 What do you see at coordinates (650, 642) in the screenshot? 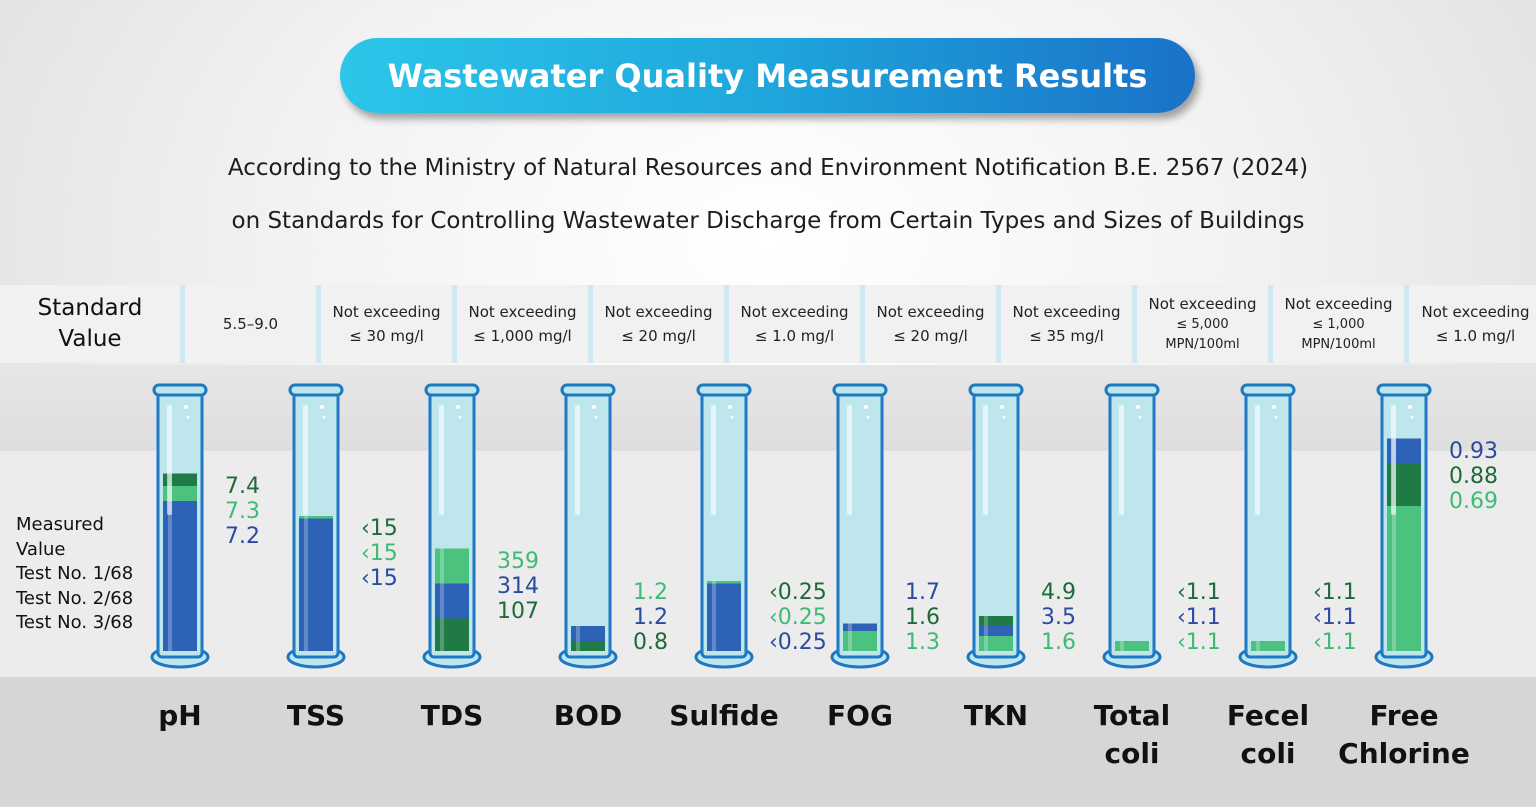
I see `test-3-value: 0.8` at bounding box center [650, 642].